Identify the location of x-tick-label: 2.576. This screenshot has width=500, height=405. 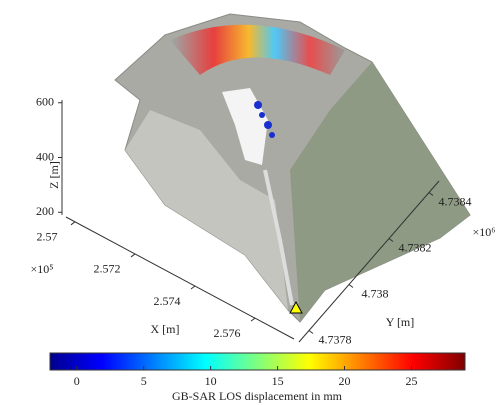
(227, 333).